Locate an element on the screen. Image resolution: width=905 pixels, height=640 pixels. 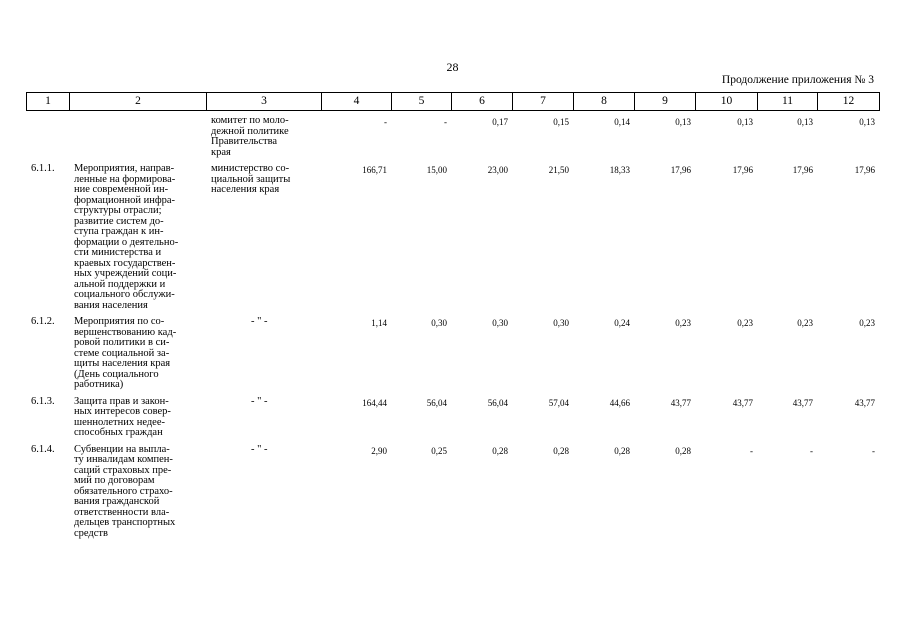
column-header: 10 is located at coordinates (726, 101).